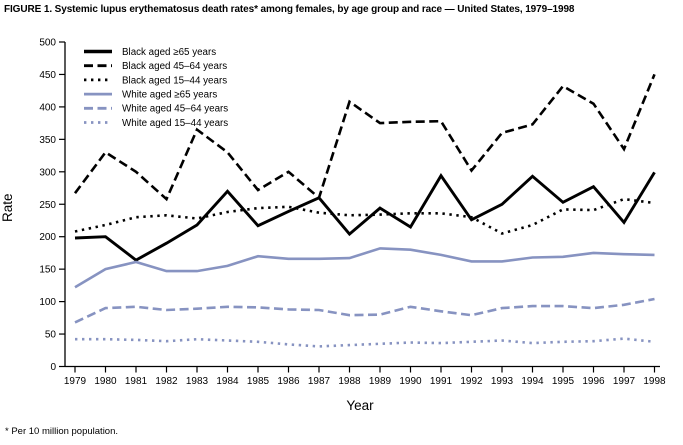 The image size is (683, 445). What do you see at coordinates (197, 381) in the screenshot?
I see `x-tick-label: 1983` at bounding box center [197, 381].